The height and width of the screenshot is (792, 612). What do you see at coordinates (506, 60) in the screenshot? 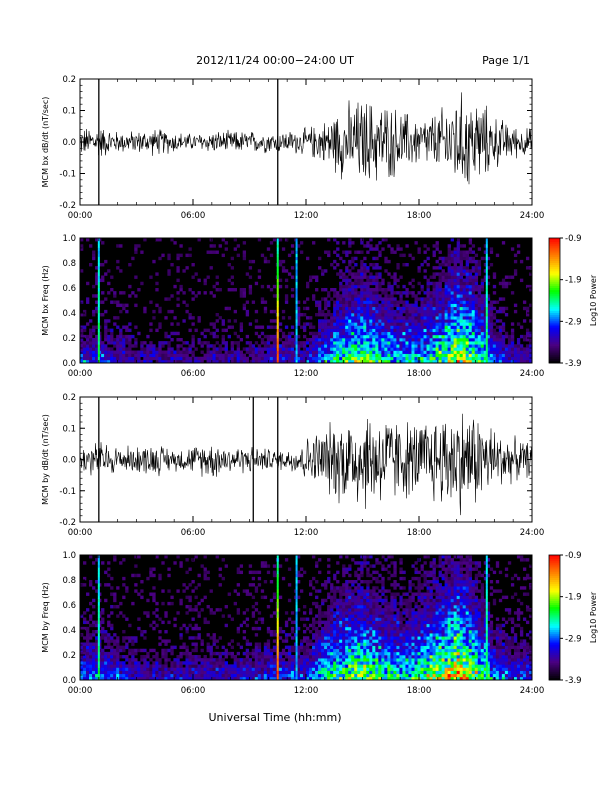
I see `page-number: Page 1/1` at bounding box center [506, 60].